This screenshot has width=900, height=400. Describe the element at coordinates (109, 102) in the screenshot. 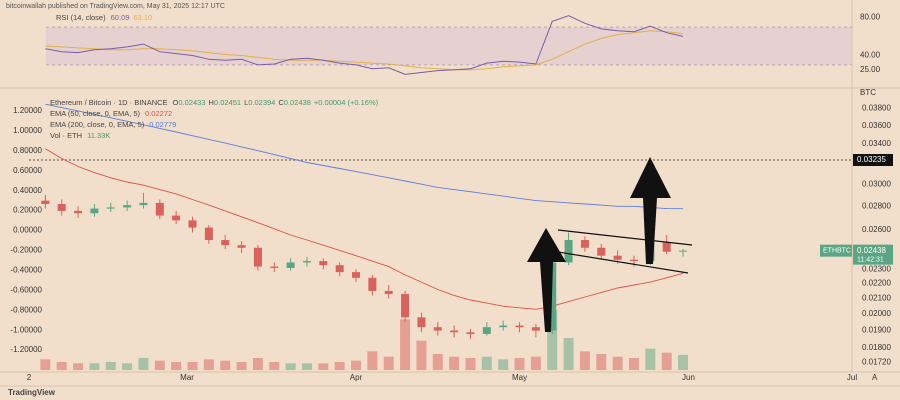

I see `symbol: Ethereum / Bitcoin · 1D · BINANCE` at that location.